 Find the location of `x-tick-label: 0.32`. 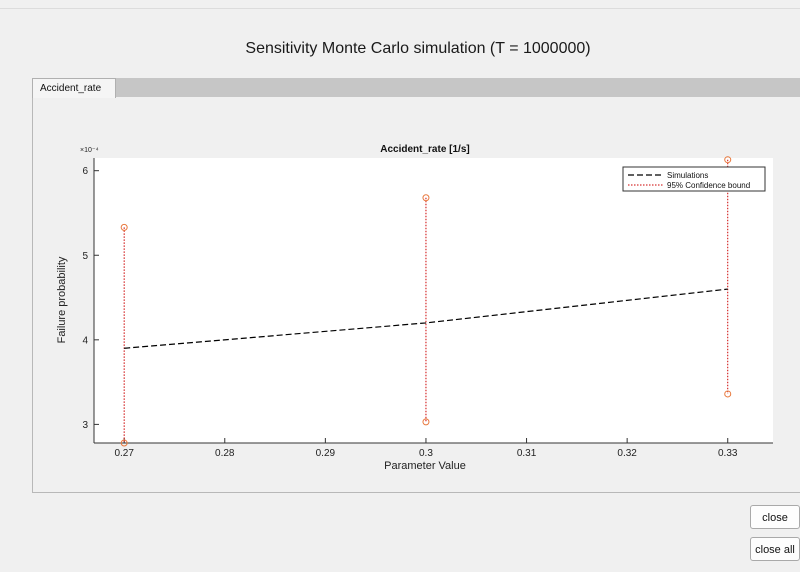

x-tick-label: 0.32 is located at coordinates (627, 453).